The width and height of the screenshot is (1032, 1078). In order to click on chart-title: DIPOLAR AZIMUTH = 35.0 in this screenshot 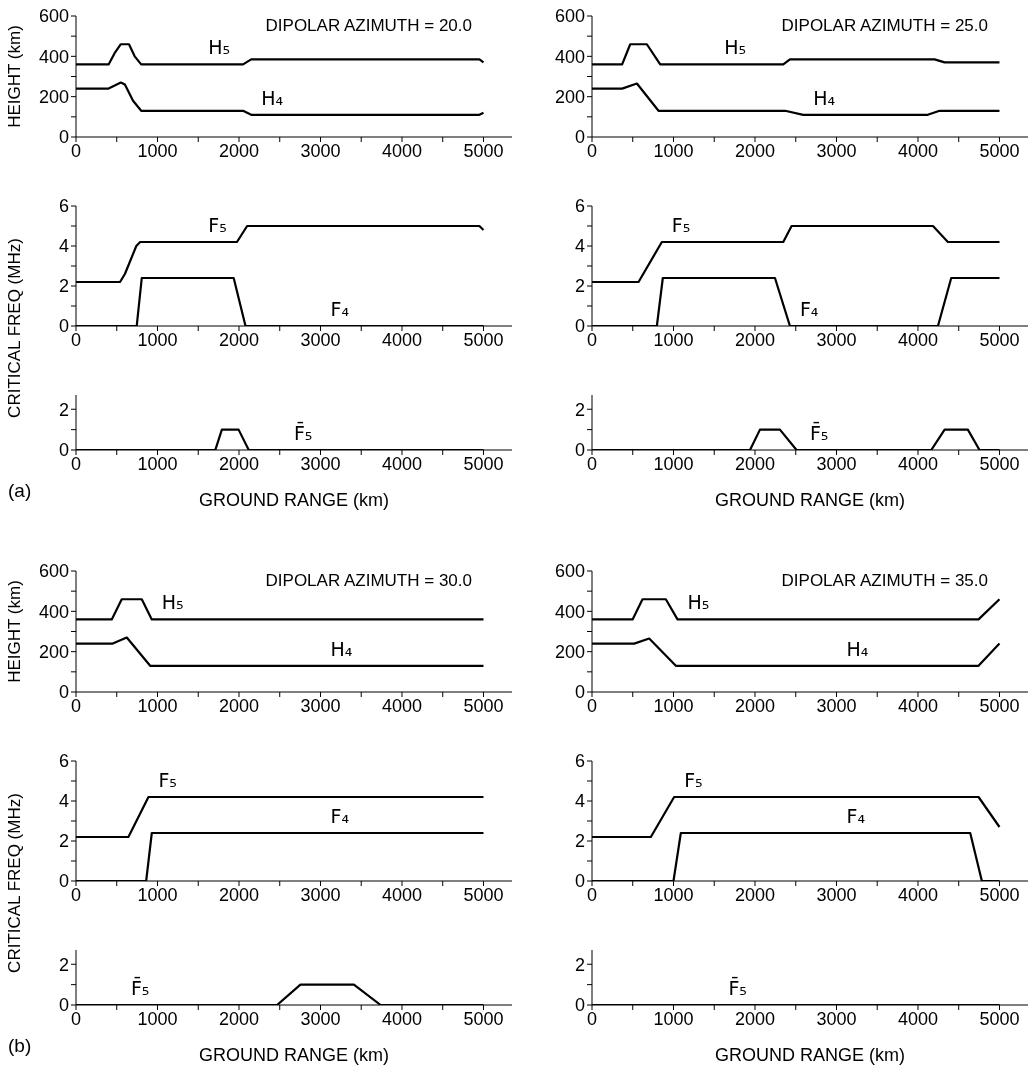, I will do `click(884, 581)`.